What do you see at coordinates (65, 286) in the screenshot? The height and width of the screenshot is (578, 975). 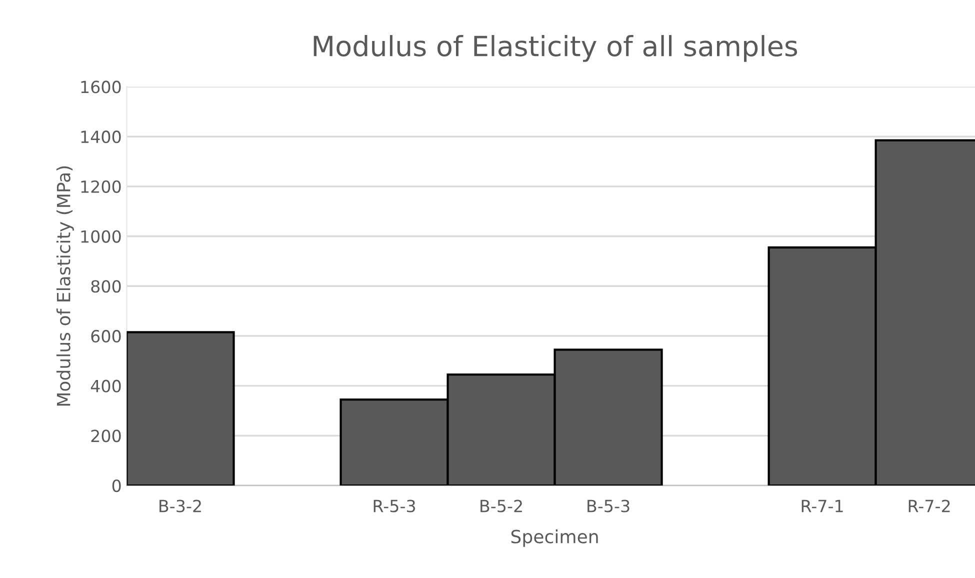 I see `y-axis-title: Modulus of Elasticity (MPa)` at bounding box center [65, 286].